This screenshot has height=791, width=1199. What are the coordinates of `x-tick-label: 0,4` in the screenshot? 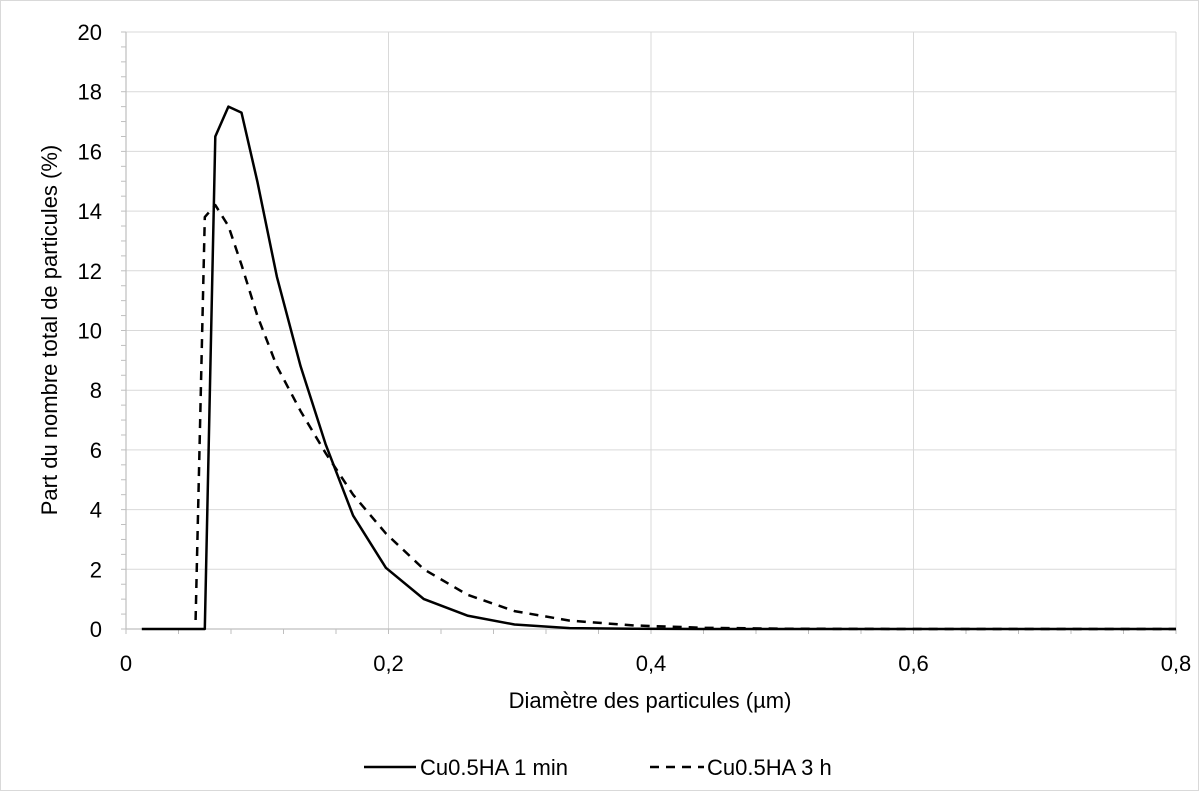 It's located at (651, 663).